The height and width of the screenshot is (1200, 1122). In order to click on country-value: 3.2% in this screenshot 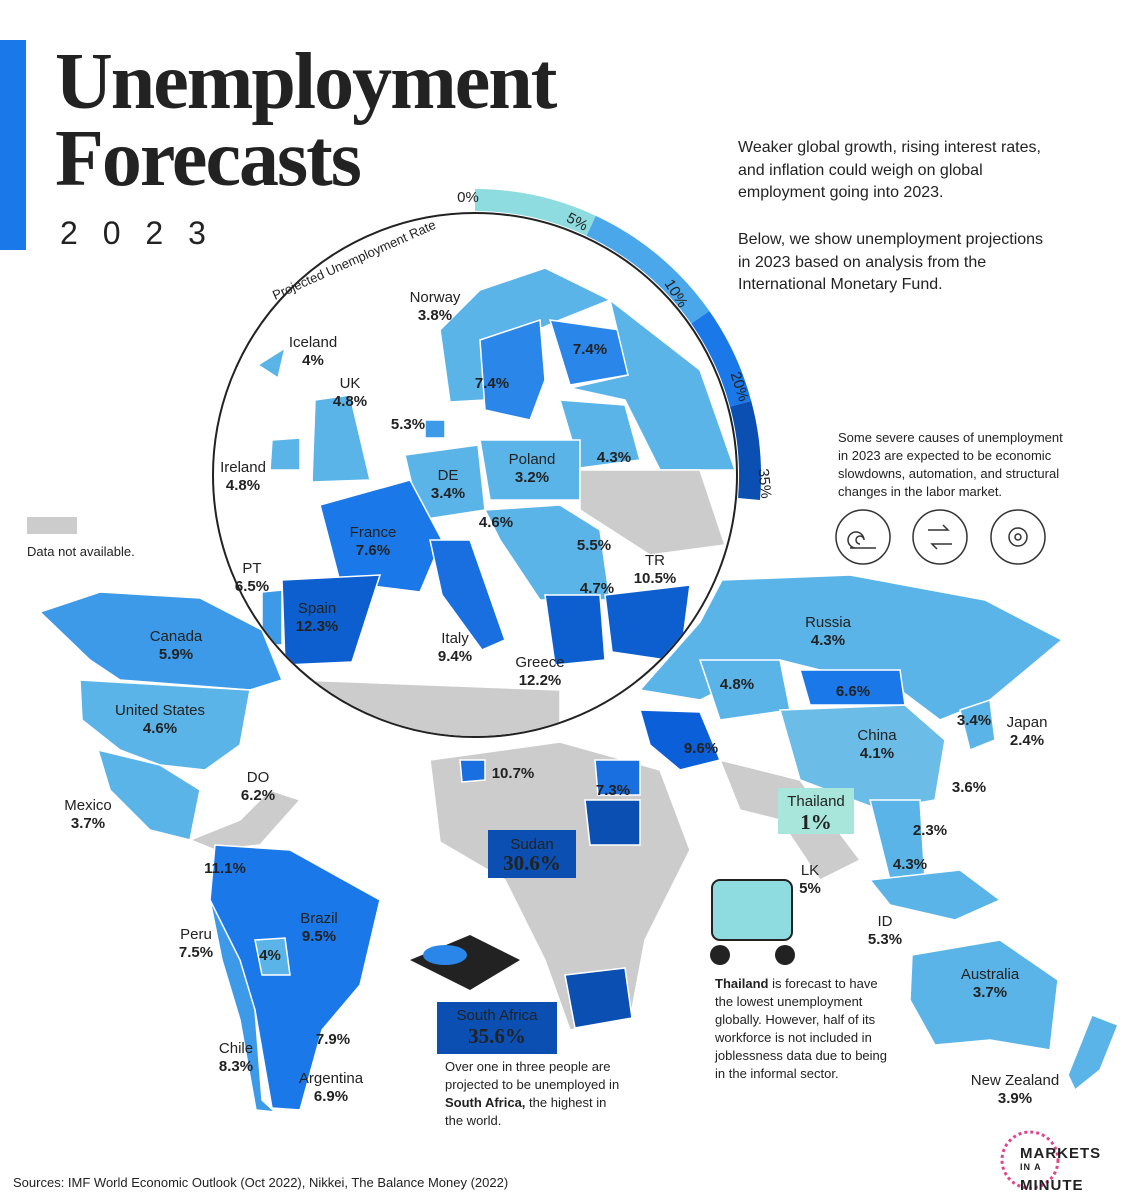, I will do `click(532, 477)`.